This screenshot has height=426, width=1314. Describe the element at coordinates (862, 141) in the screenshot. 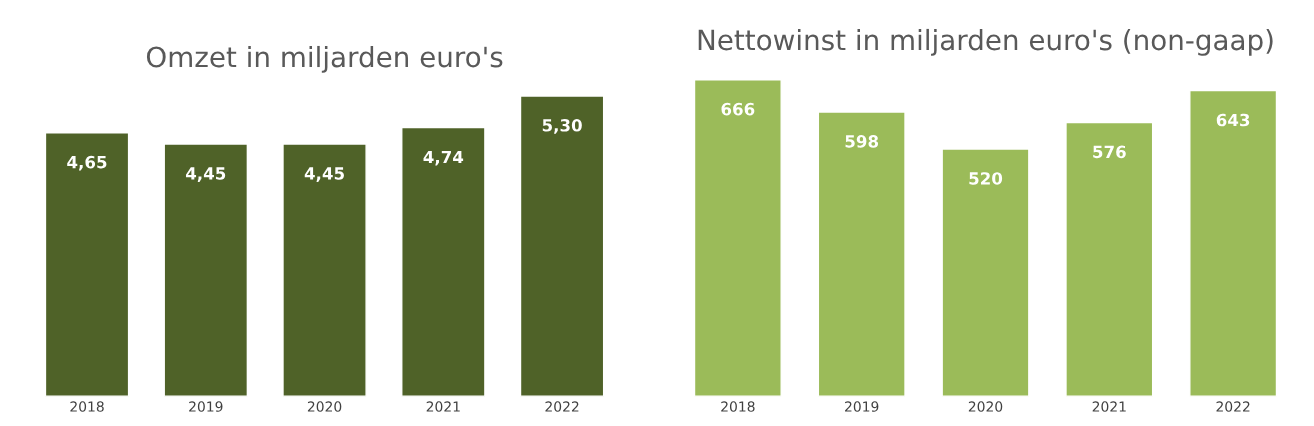

I see `data-label: 598` at that location.